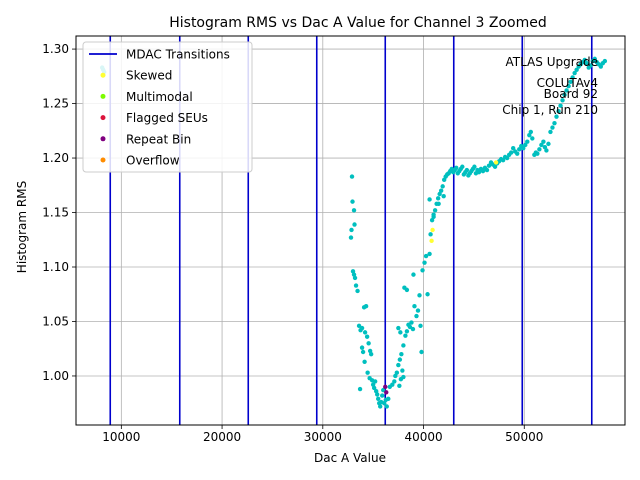  I want to click on x-axis-ticks: 10000 20000 30000 40000 50000, so click(322, 434).